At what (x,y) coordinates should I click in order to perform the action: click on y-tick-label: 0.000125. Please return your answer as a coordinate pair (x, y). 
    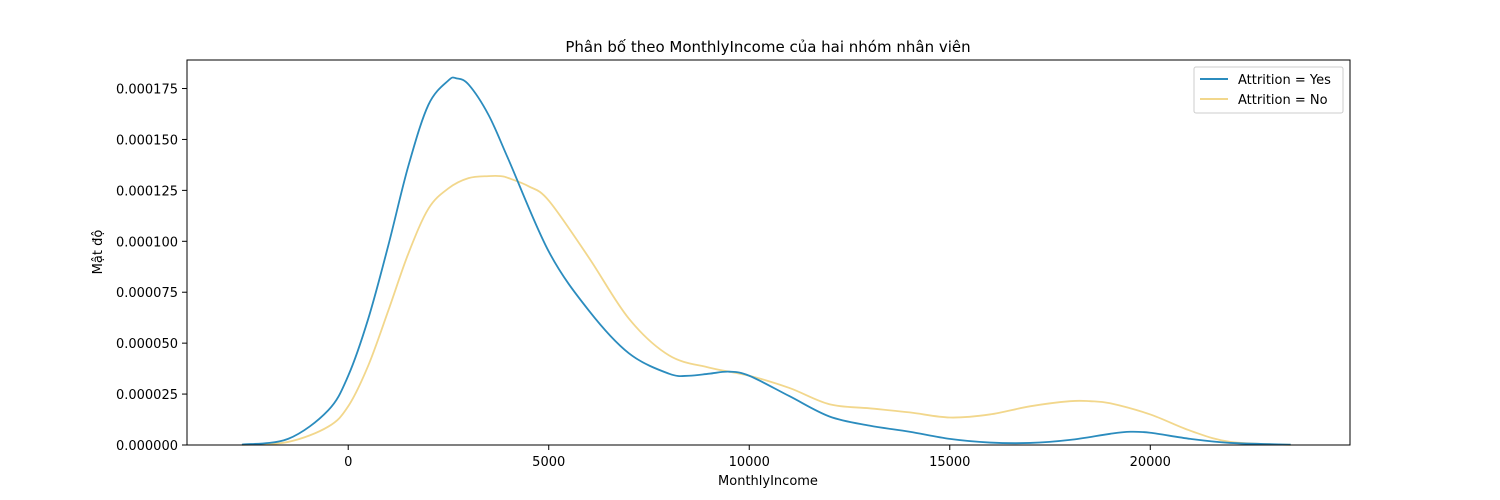
    Looking at the image, I should click on (147, 191).